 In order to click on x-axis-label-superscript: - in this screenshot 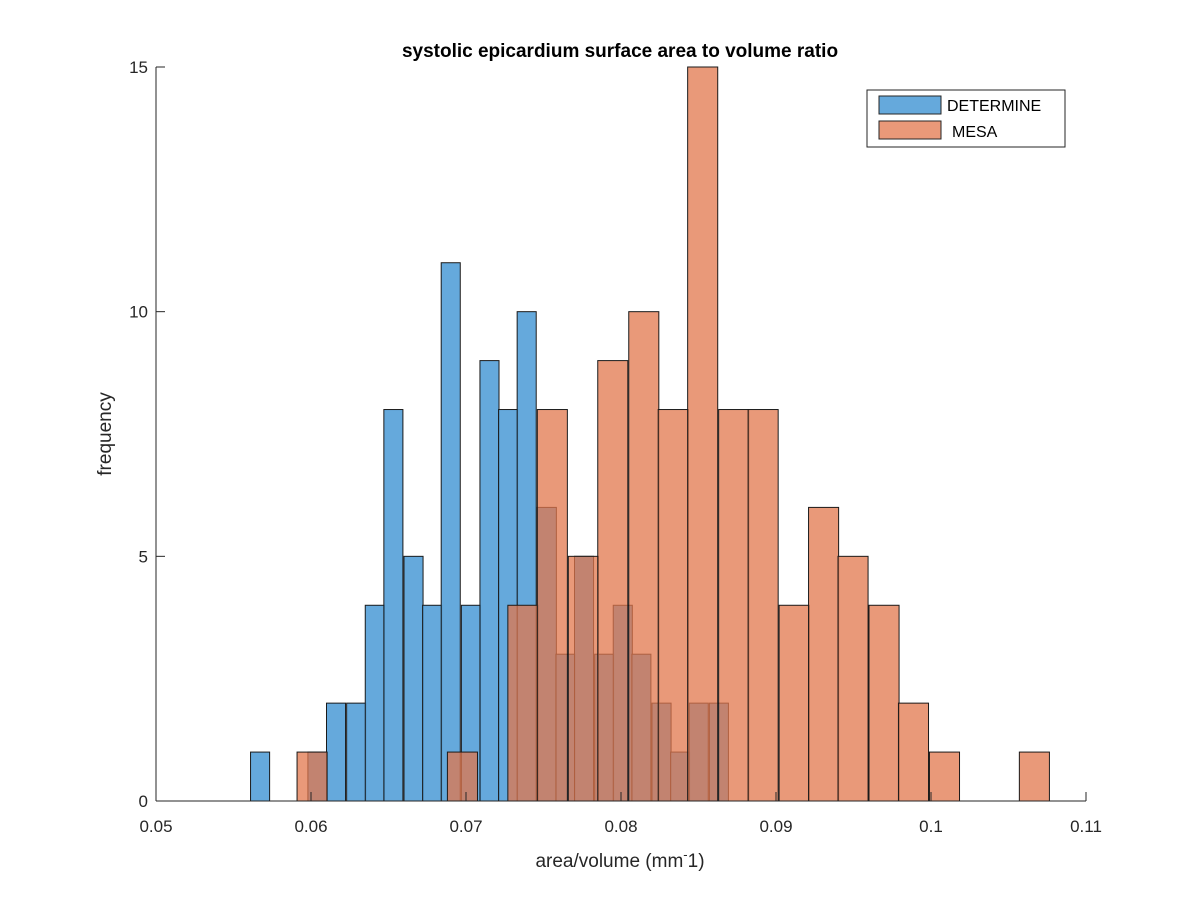, I will do `click(685, 854)`.